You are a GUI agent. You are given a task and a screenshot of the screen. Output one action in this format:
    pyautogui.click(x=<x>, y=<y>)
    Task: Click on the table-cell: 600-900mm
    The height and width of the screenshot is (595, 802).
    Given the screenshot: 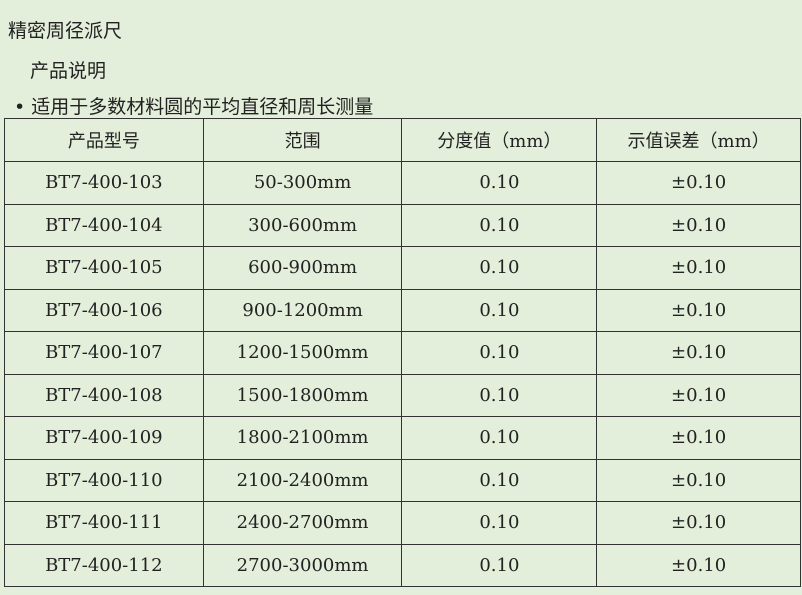 What is the action you would take?
    pyautogui.click(x=302, y=268)
    